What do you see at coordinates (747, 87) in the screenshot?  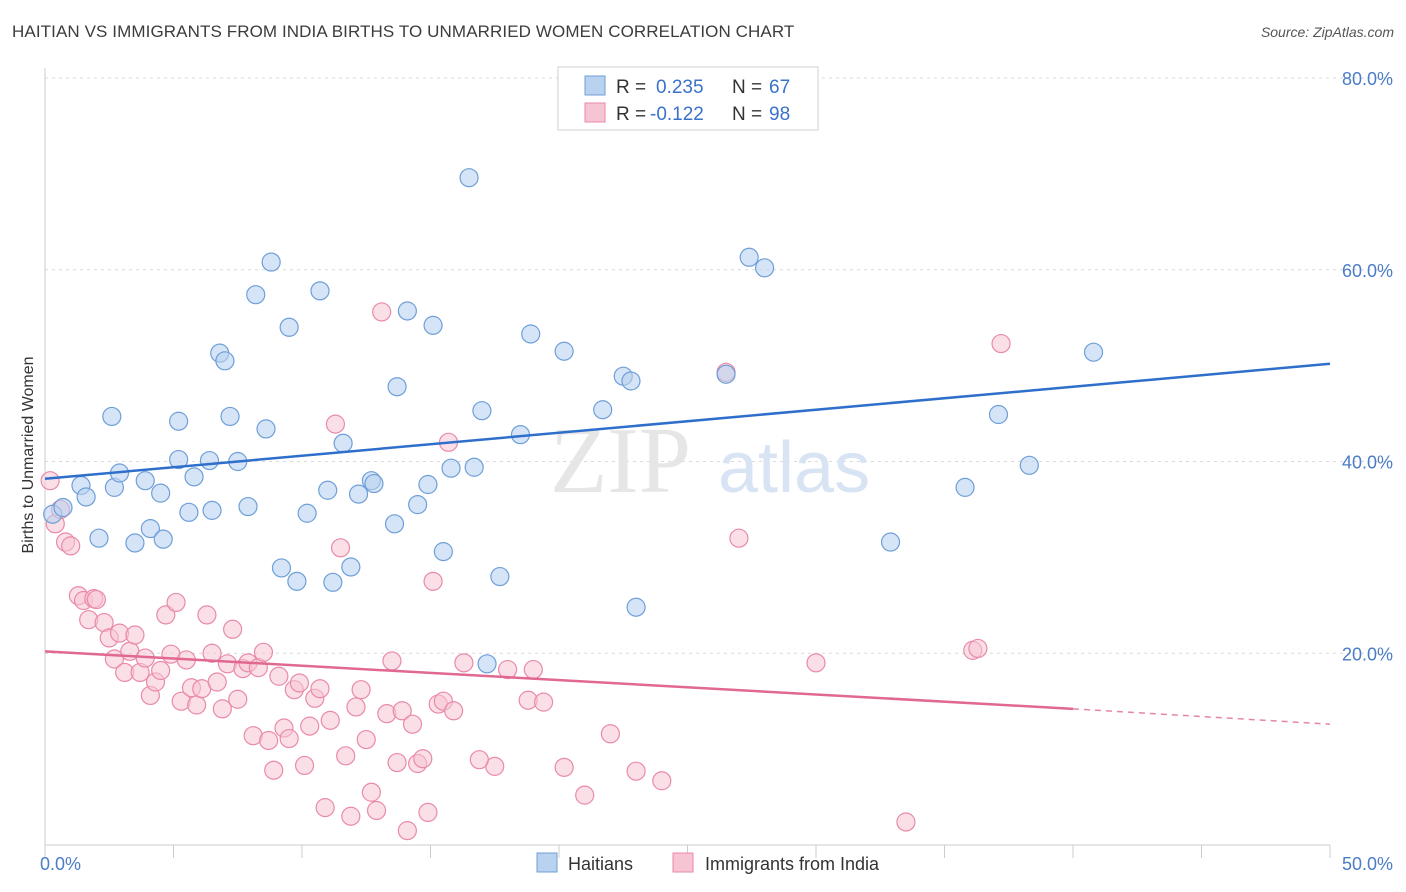 I see `legend-n-label-haitians: N =` at bounding box center [747, 87].